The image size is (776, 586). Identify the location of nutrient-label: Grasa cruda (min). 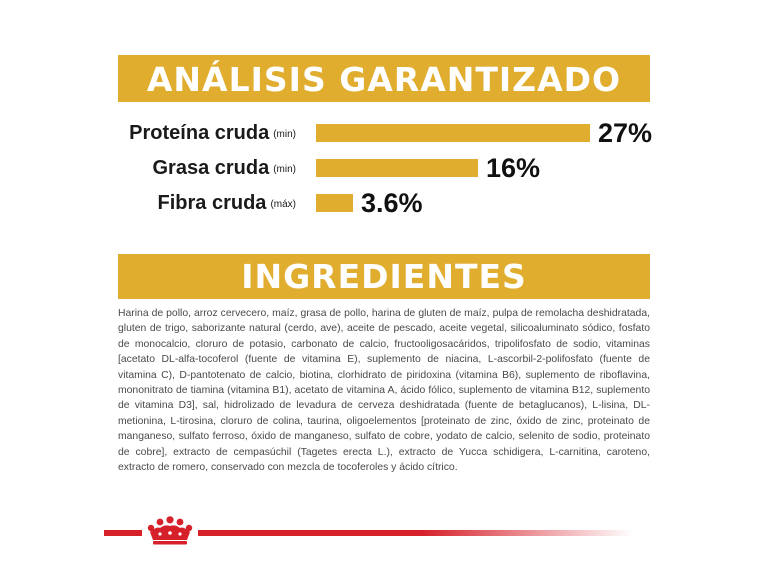
(224, 168).